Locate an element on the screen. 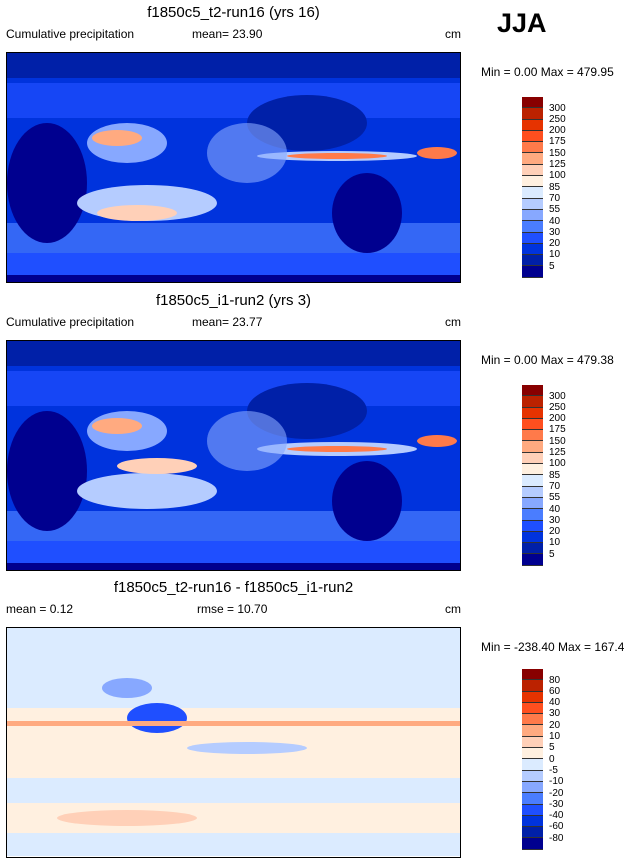 The width and height of the screenshot is (624, 861). colorbar-tick-label: 60 is located at coordinates (555, 691).